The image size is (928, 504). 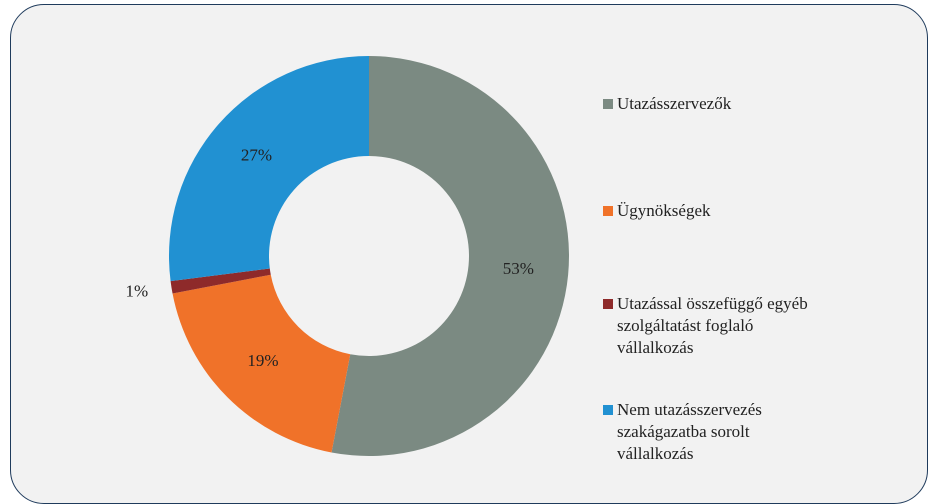 What do you see at coordinates (518, 268) in the screenshot?
I see `data-label: 53%` at bounding box center [518, 268].